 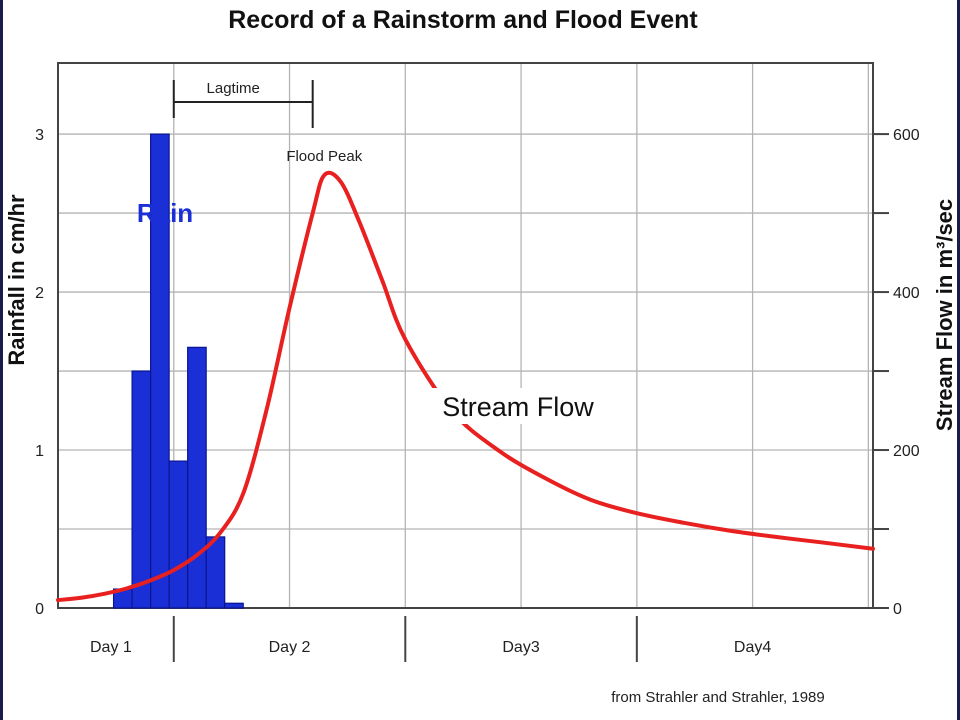 What do you see at coordinates (290, 647) in the screenshot?
I see `x-day-label: Day 2` at bounding box center [290, 647].